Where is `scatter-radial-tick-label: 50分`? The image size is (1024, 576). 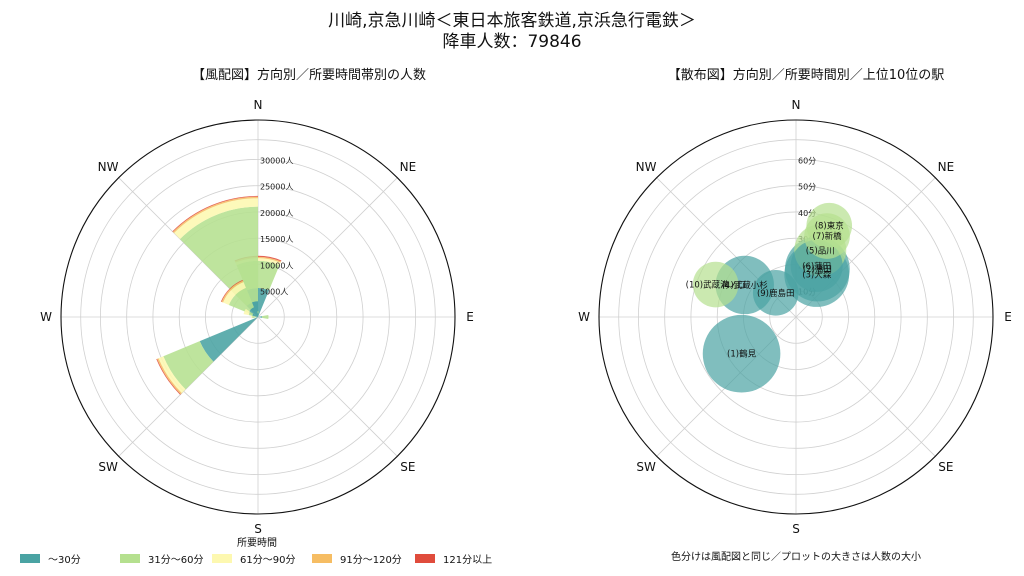 scatter-radial-tick-label: 50分 is located at coordinates (807, 187).